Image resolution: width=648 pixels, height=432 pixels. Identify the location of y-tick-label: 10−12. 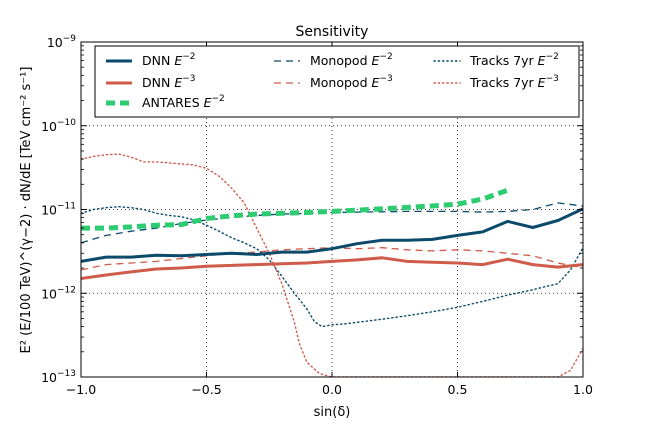
(58, 293).